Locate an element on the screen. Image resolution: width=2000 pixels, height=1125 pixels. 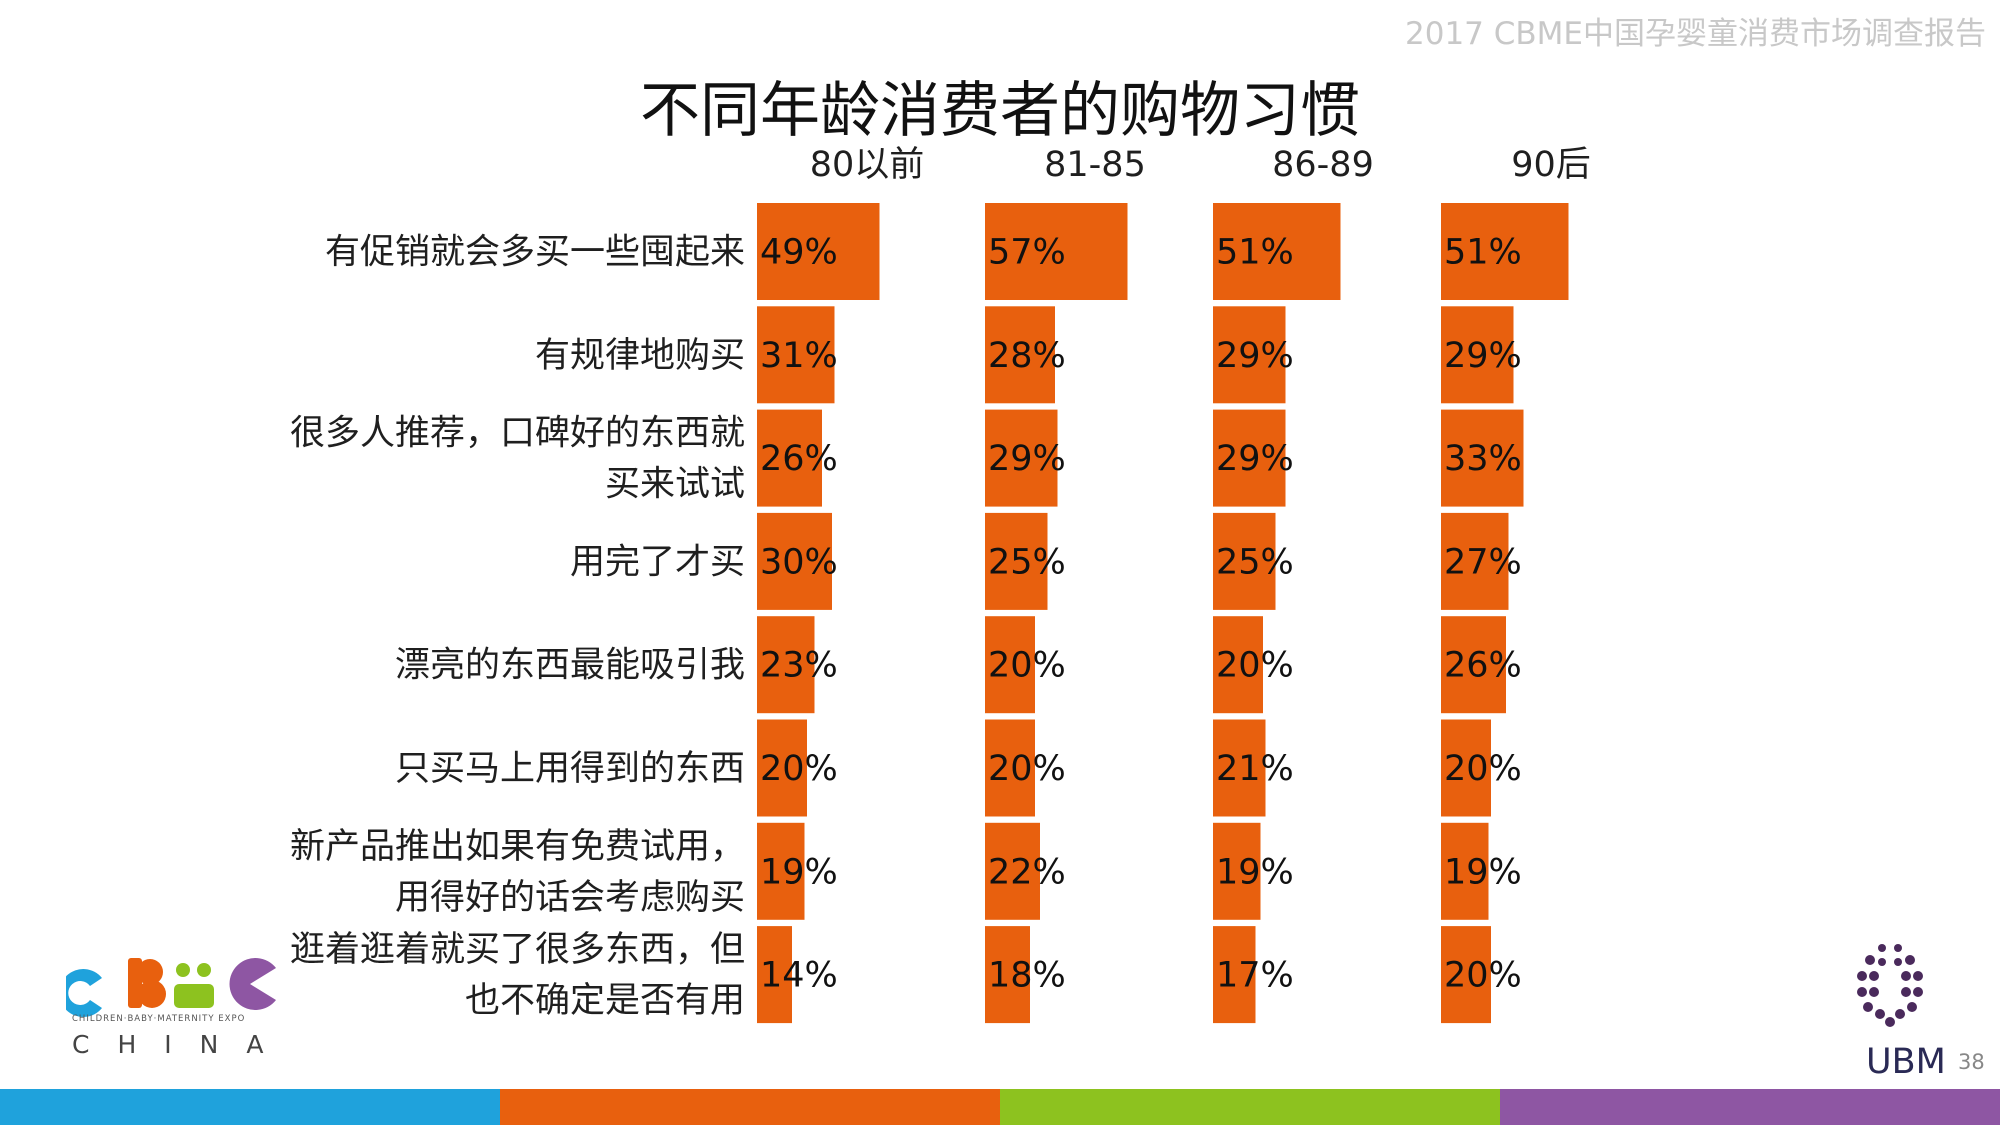
report-header-title: 2017 CBME中国孕婴童消费市场调查报告 is located at coordinates (1695, 34).